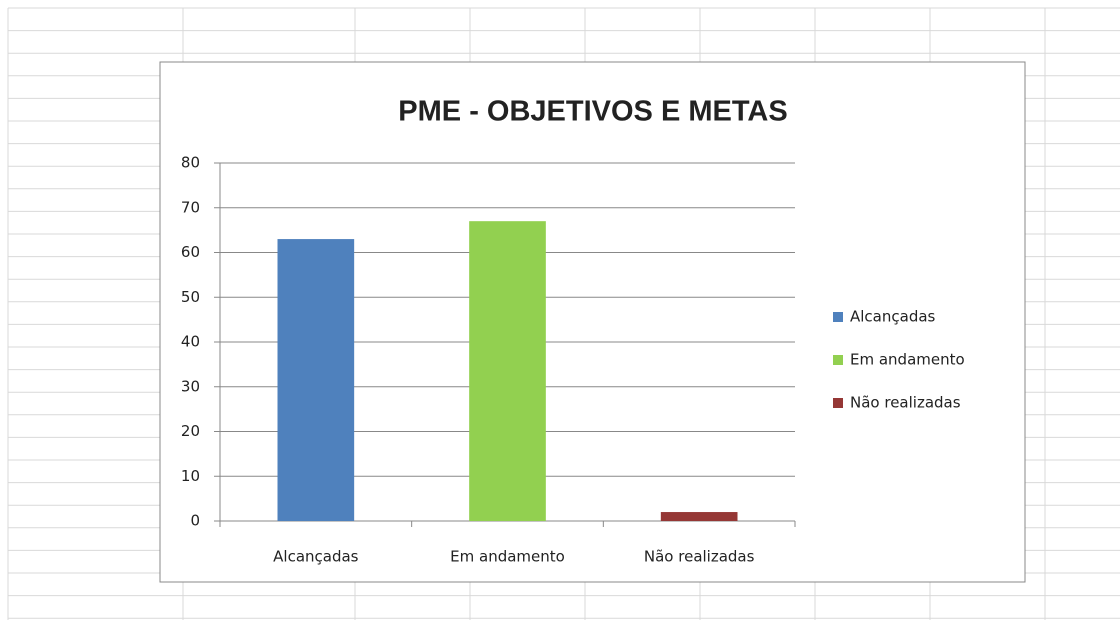  Describe the element at coordinates (507, 557) in the screenshot. I see `x-tick-label: Em andamento` at that location.